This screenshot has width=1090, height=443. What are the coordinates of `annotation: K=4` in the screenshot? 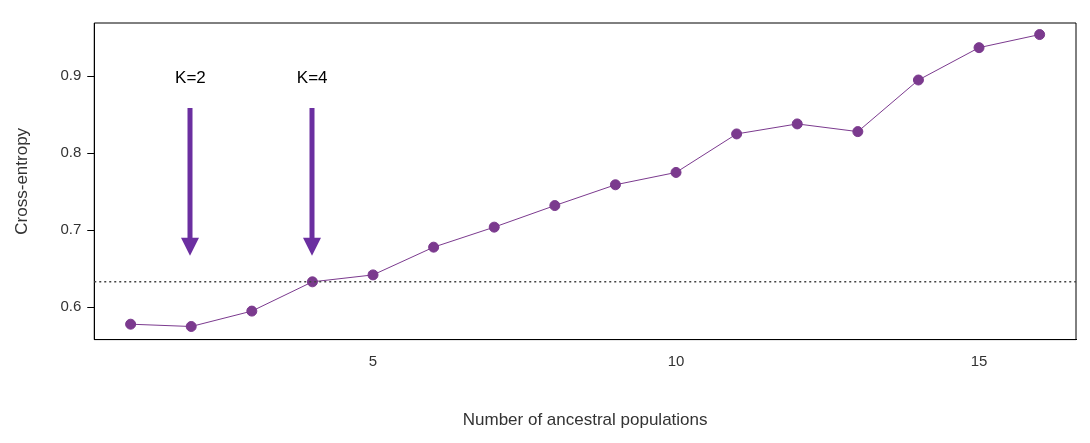 It's located at (312, 77).